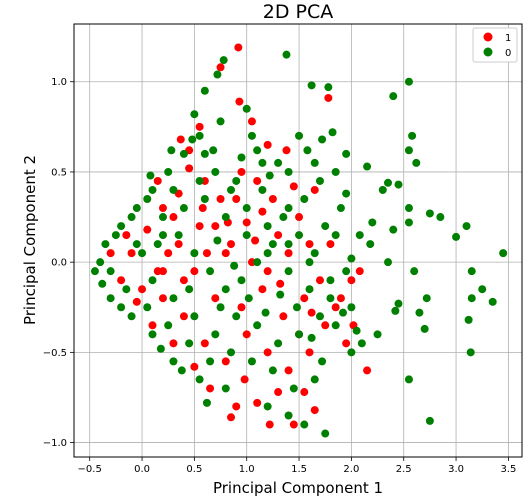 The image size is (531, 501). Describe the element at coordinates (59, 172) in the screenshot. I see `y-tick-label: 0.5` at that location.